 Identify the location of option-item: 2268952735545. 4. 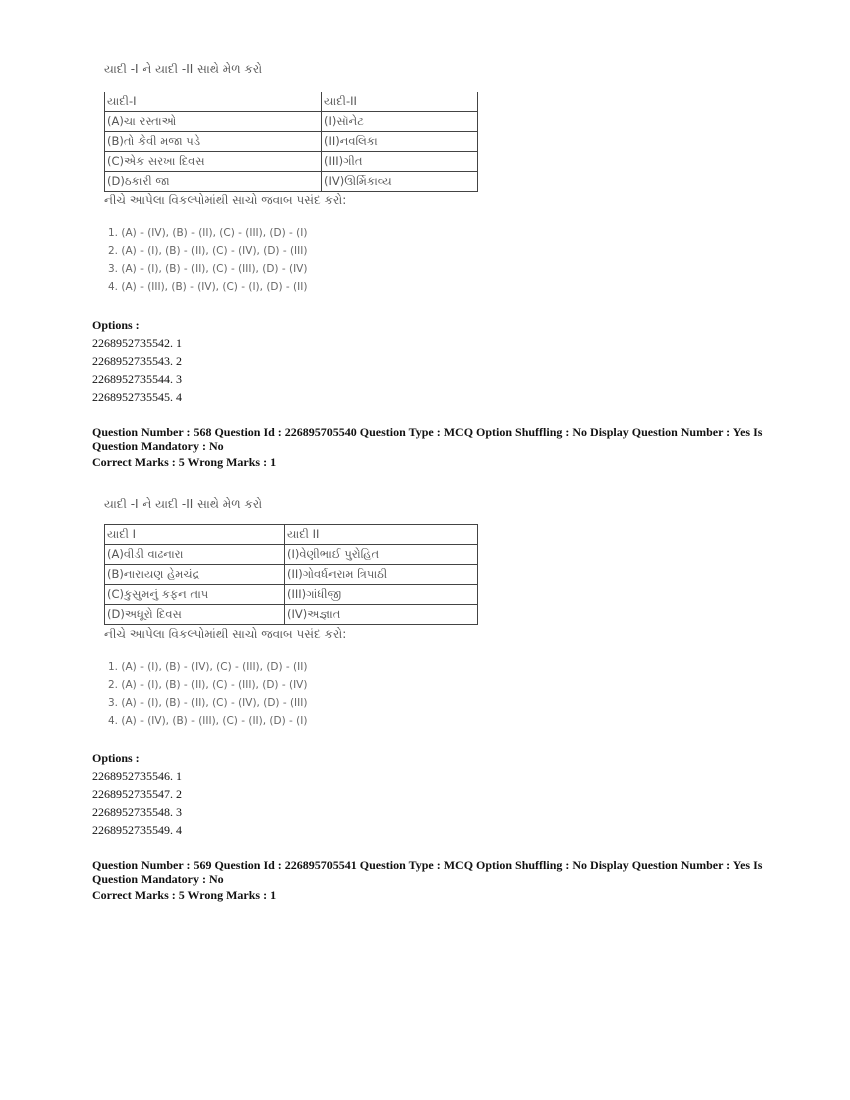
(137, 397).